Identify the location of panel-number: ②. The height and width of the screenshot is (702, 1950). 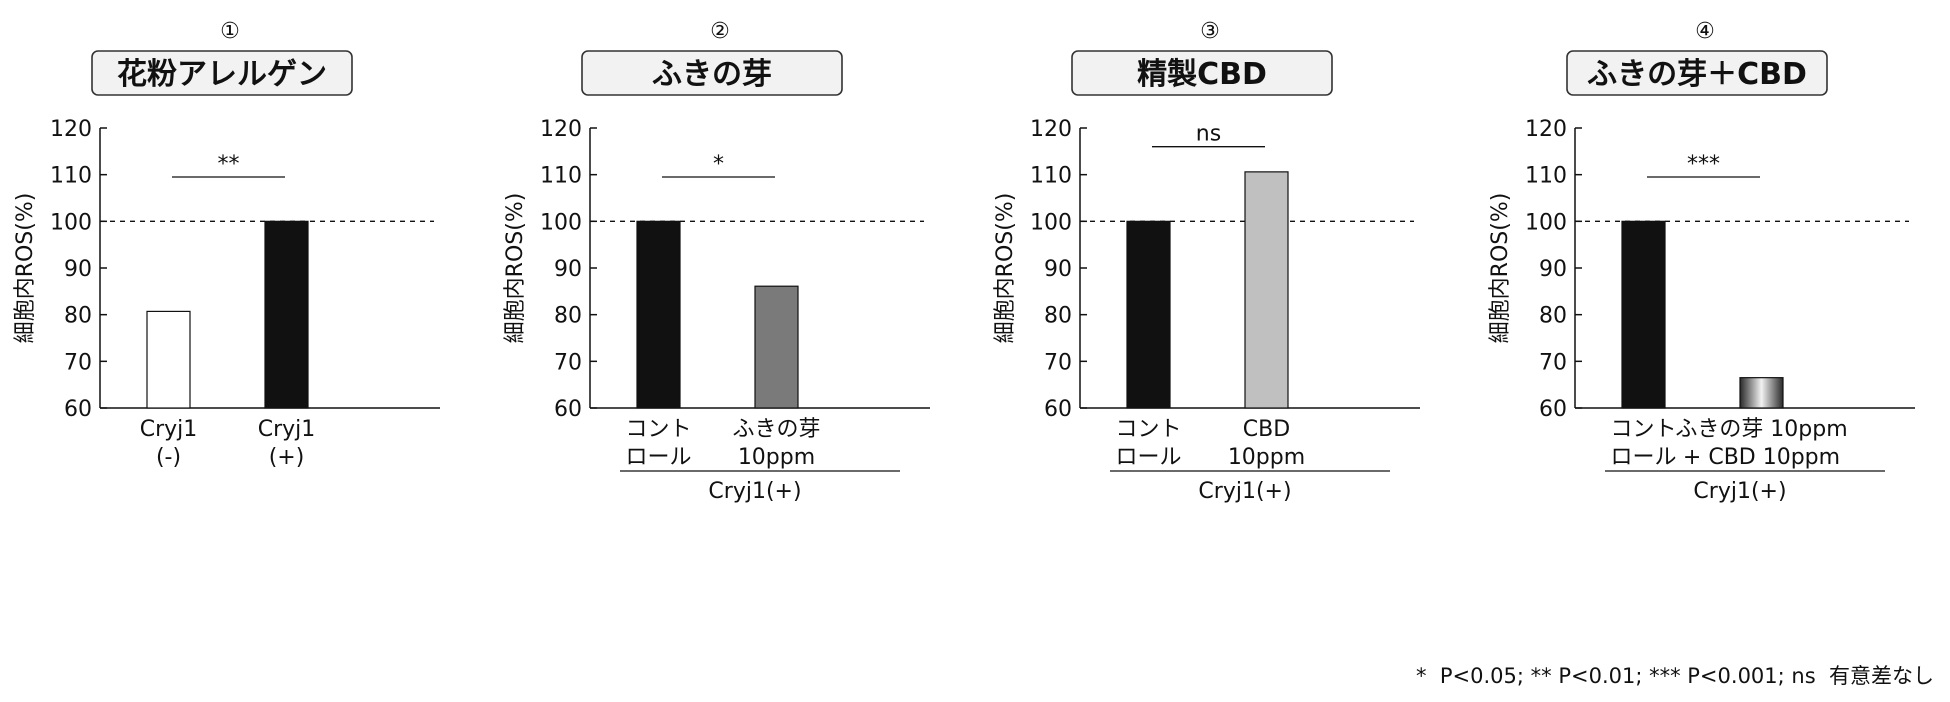
(720, 31).